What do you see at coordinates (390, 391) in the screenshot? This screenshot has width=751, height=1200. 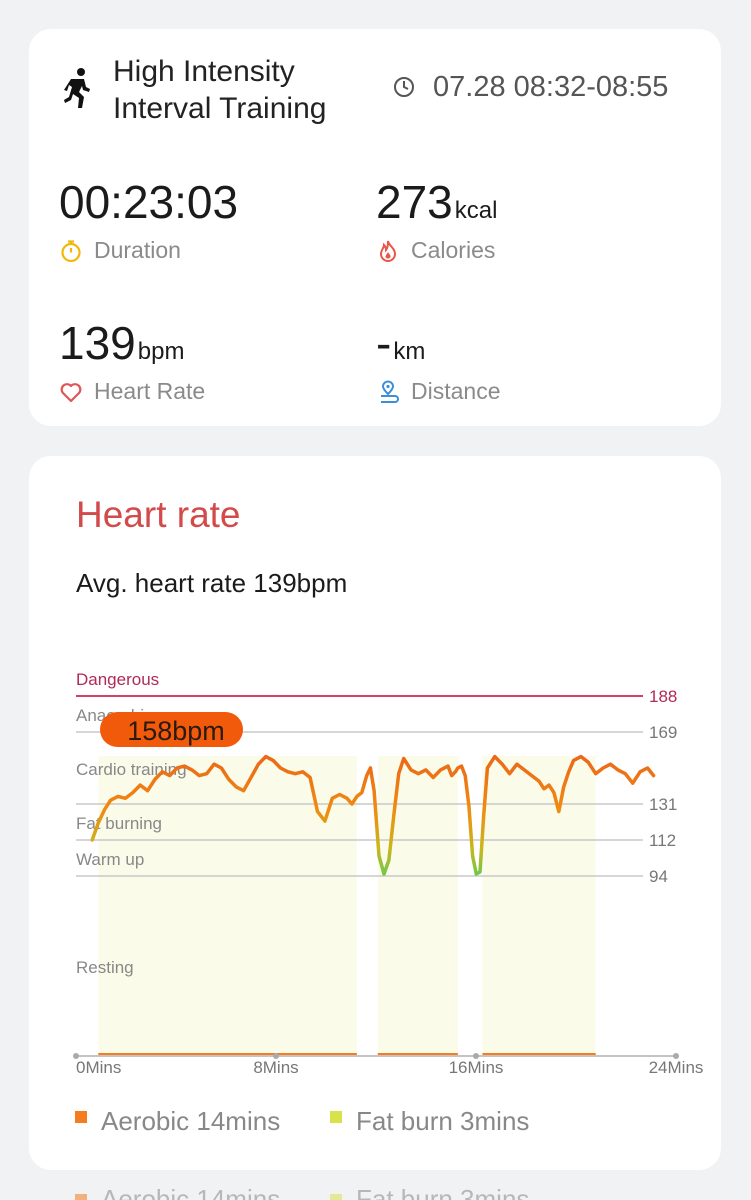 I see `location-pin-icon` at bounding box center [390, 391].